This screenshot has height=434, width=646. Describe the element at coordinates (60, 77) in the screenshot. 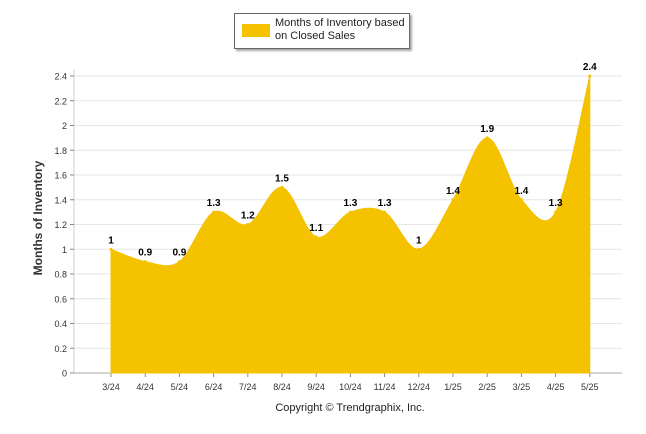

I see `y-tick-label: 2.4` at that location.